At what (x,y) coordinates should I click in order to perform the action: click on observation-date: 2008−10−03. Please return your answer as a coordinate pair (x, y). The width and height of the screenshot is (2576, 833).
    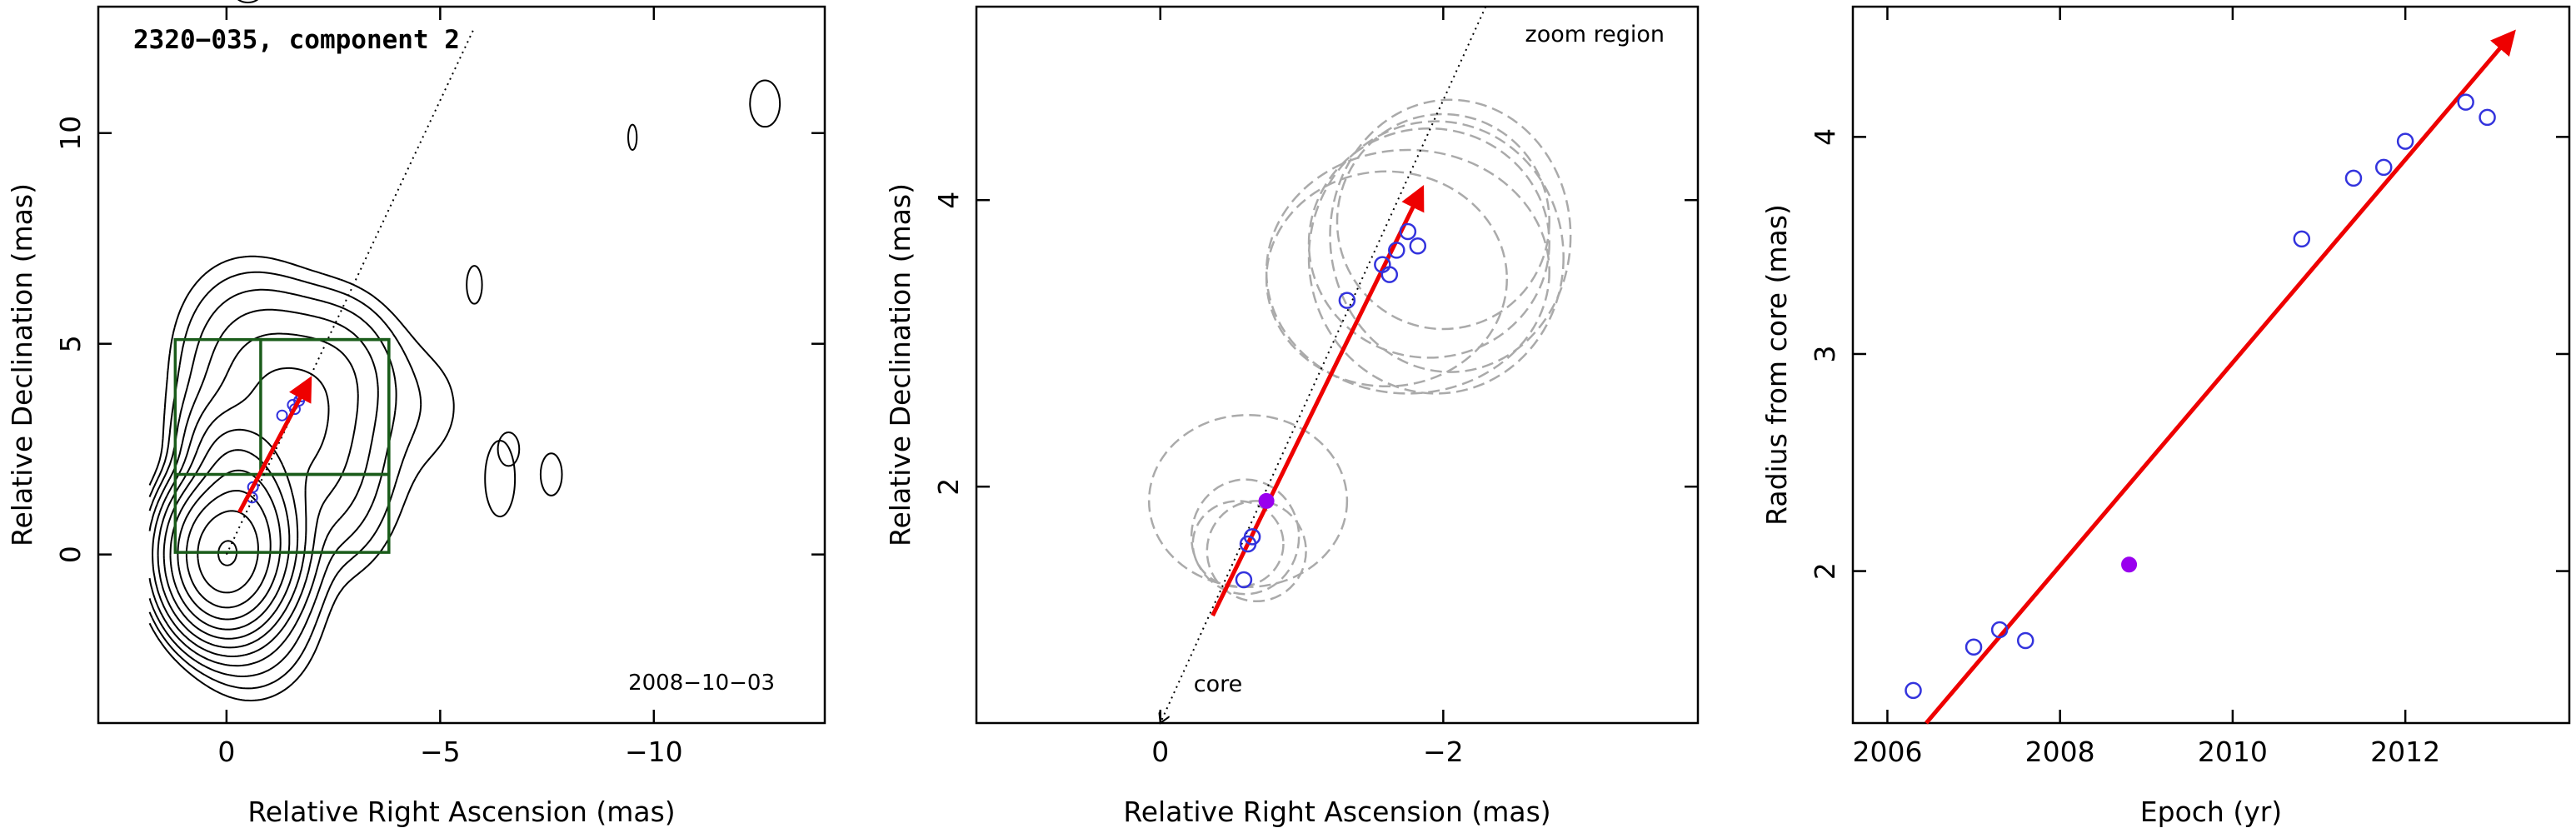
    Looking at the image, I should click on (701, 683).